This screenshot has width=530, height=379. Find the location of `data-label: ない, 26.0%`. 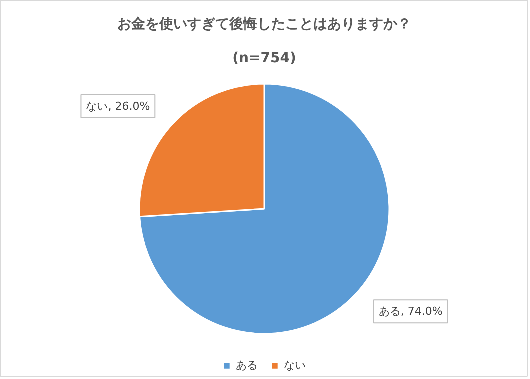

data-label: ない, 26.0% is located at coordinates (118, 106).